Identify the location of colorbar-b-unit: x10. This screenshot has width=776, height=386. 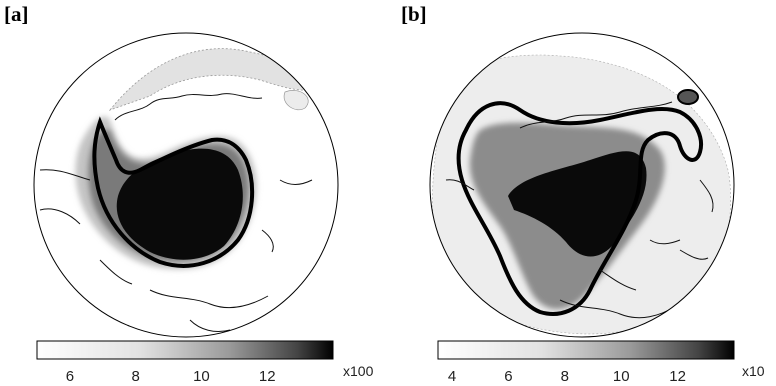
(753, 371).